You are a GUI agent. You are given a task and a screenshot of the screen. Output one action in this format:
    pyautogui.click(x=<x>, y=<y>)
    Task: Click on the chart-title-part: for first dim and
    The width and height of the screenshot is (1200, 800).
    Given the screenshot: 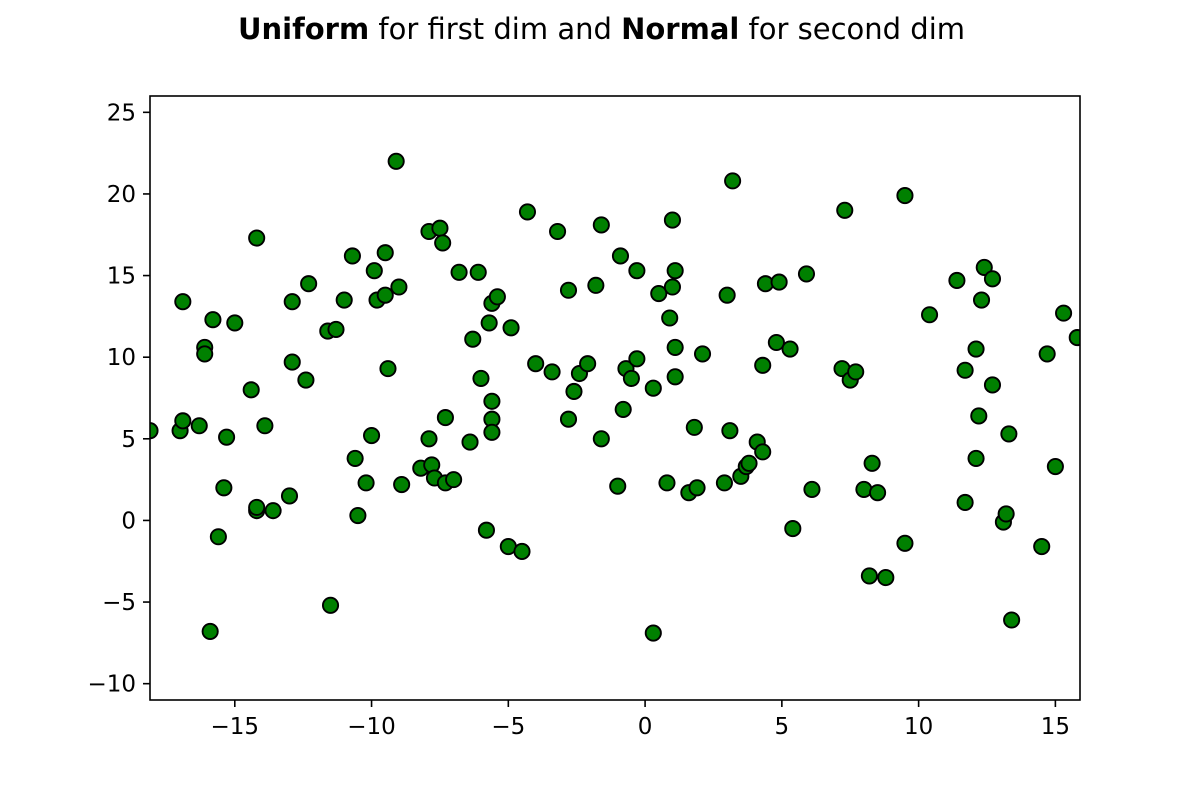 What is the action you would take?
    pyautogui.click(x=495, y=29)
    